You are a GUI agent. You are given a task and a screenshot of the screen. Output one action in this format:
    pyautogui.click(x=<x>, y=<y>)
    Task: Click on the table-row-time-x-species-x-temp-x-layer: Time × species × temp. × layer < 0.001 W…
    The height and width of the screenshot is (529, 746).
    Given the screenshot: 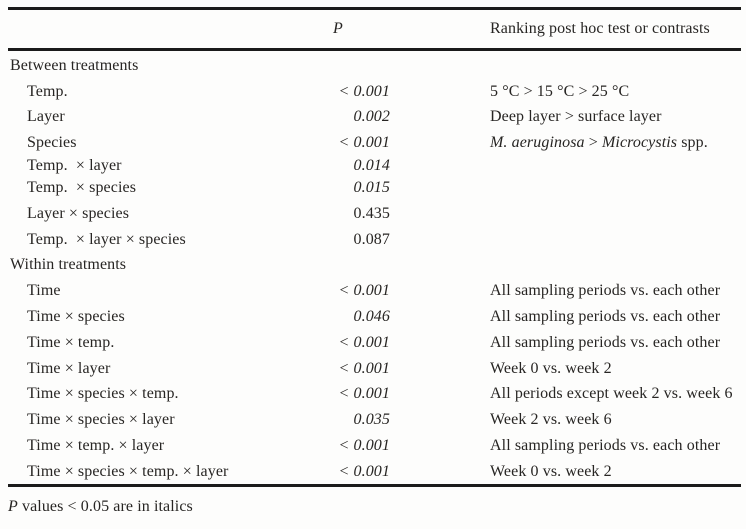 What is the action you would take?
    pyautogui.click(x=373, y=472)
    